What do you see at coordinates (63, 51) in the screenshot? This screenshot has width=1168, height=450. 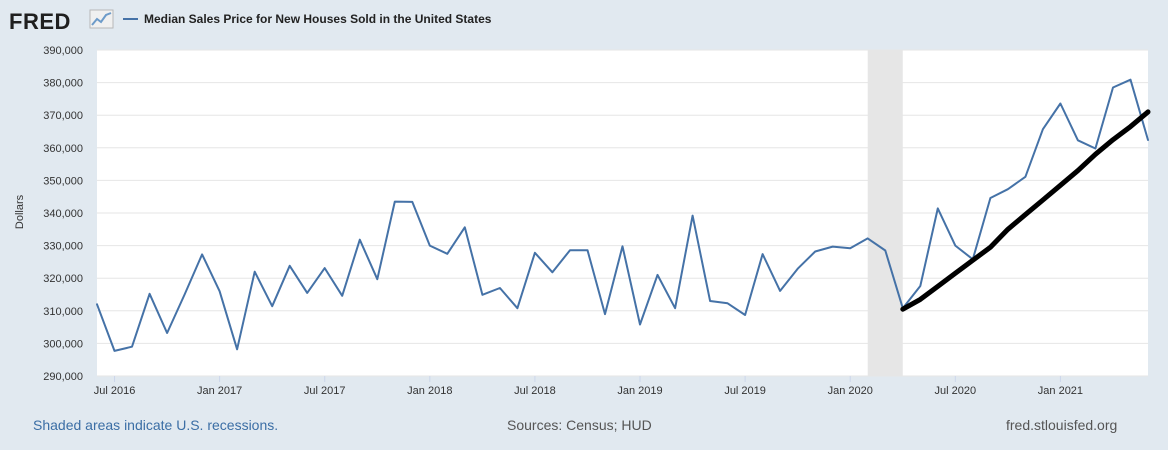 I see `y-tick-label: 390,000` at bounding box center [63, 51].